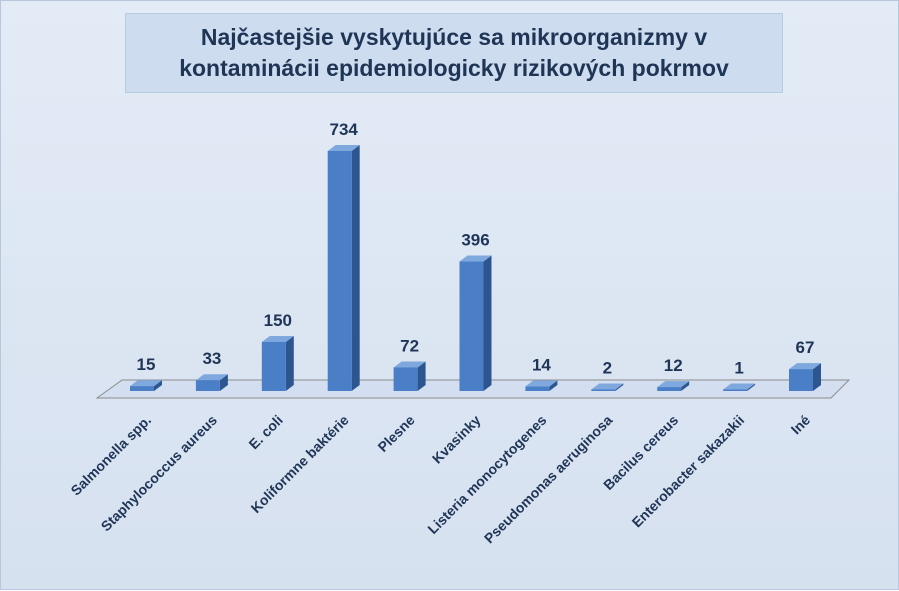 This screenshot has width=899, height=591. I want to click on data-label: 33, so click(211, 358).